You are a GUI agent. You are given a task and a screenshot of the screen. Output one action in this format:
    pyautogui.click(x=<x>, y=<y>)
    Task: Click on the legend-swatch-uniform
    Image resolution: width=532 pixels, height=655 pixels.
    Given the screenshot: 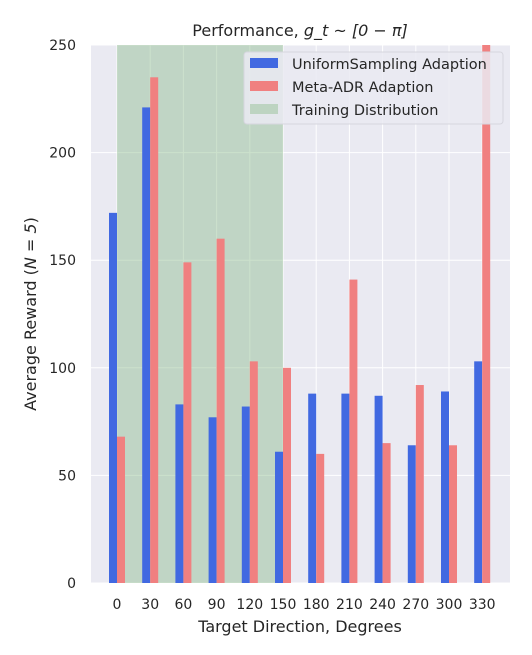 What is the action you would take?
    pyautogui.click(x=264, y=63)
    